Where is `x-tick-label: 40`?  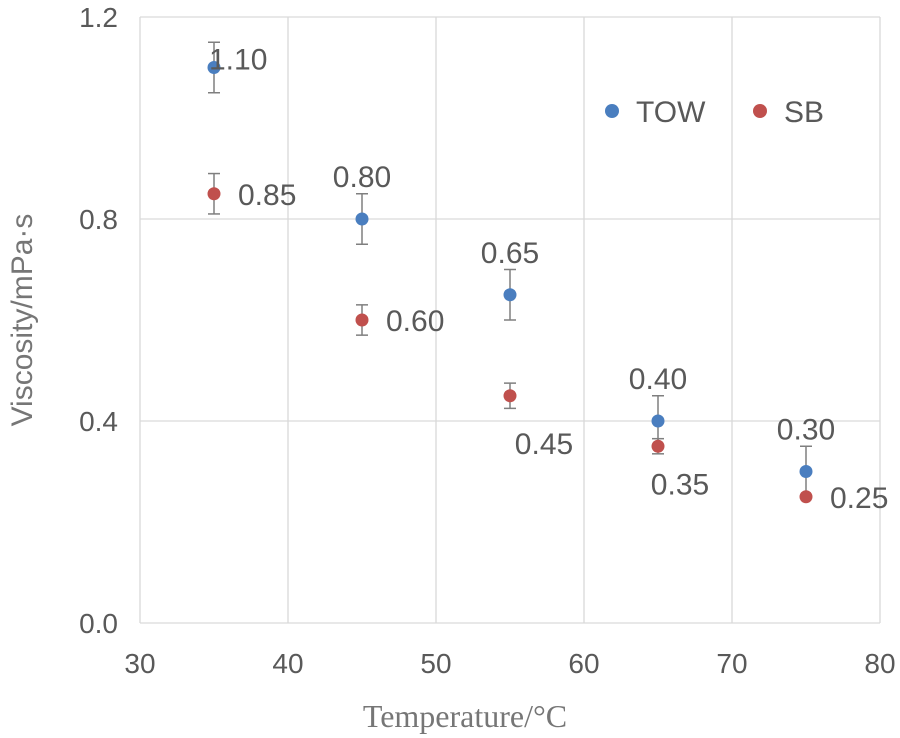
x-tick-label: 40 is located at coordinates (287, 663).